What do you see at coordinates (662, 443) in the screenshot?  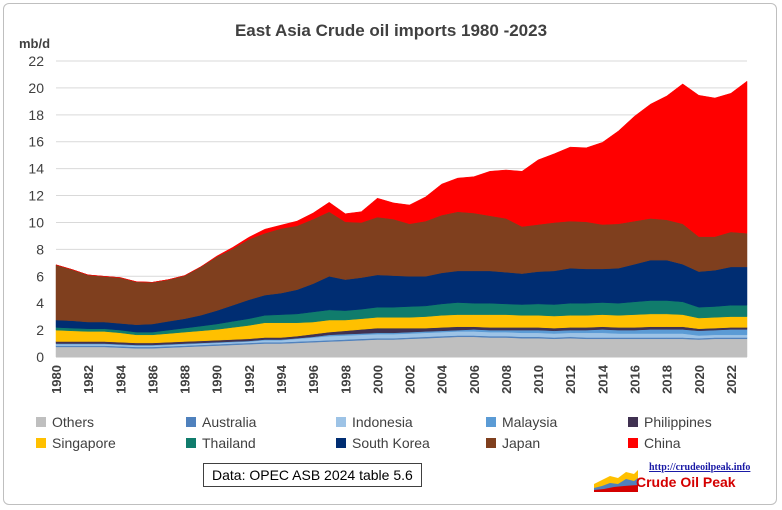 I see `legend-label: China` at bounding box center [662, 443].